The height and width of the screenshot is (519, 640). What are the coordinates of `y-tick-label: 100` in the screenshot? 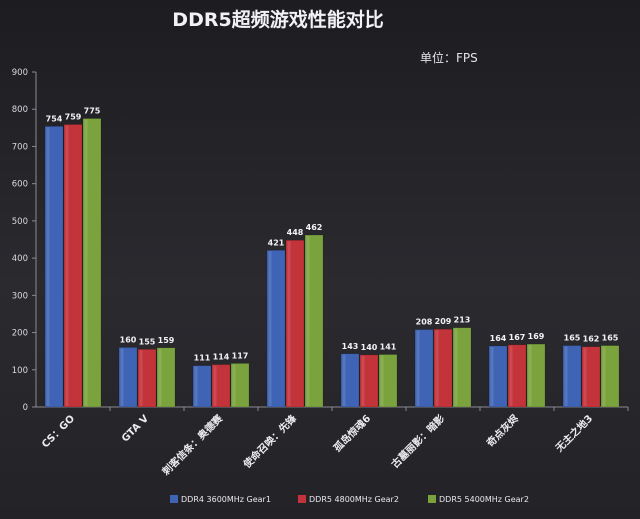 It's located at (20, 371).